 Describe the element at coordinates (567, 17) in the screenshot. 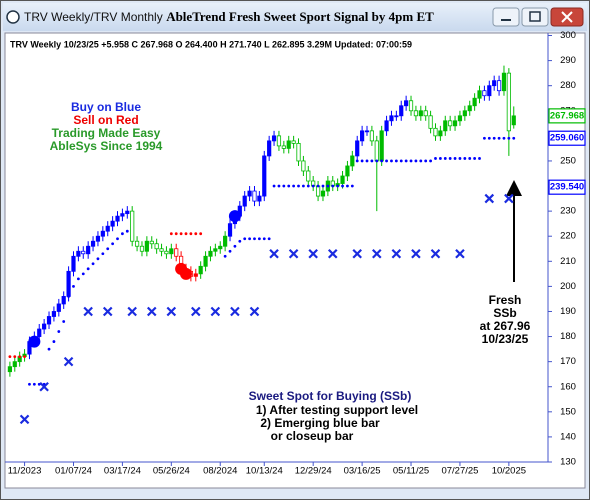

I see `close-icon` at that location.